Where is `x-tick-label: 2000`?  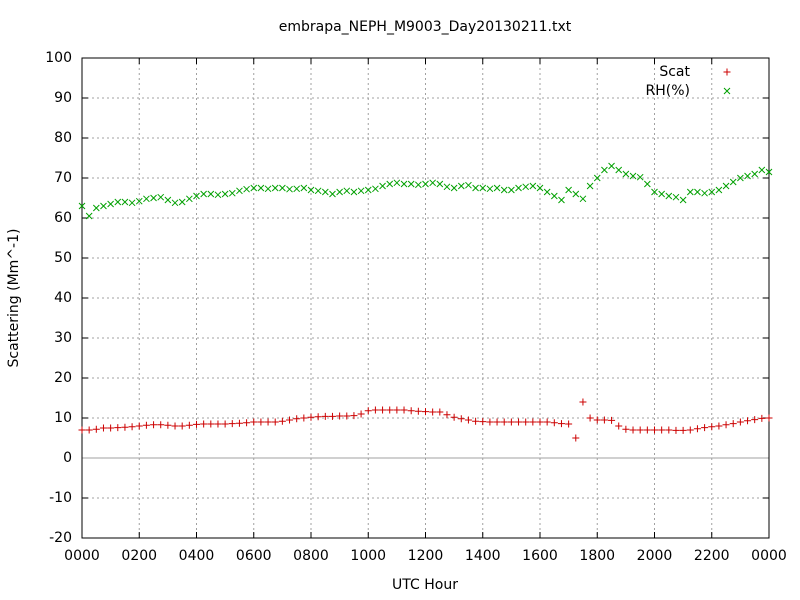
x-tick-label: 2000 is located at coordinates (655, 556).